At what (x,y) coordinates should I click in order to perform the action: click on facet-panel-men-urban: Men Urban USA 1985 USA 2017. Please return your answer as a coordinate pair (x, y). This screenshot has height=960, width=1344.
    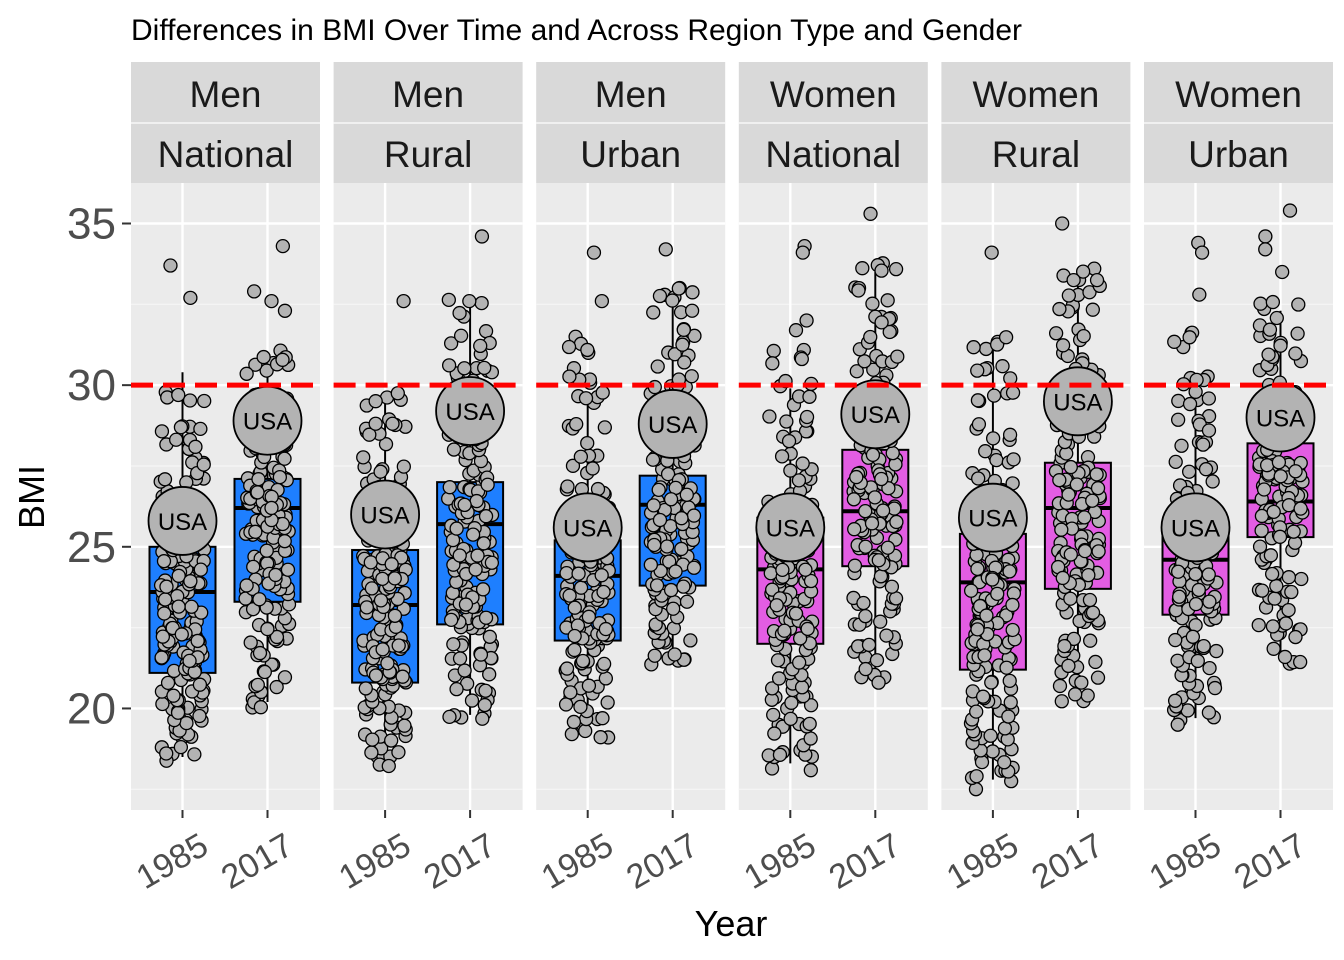
    Looking at the image, I should click on (630, 479).